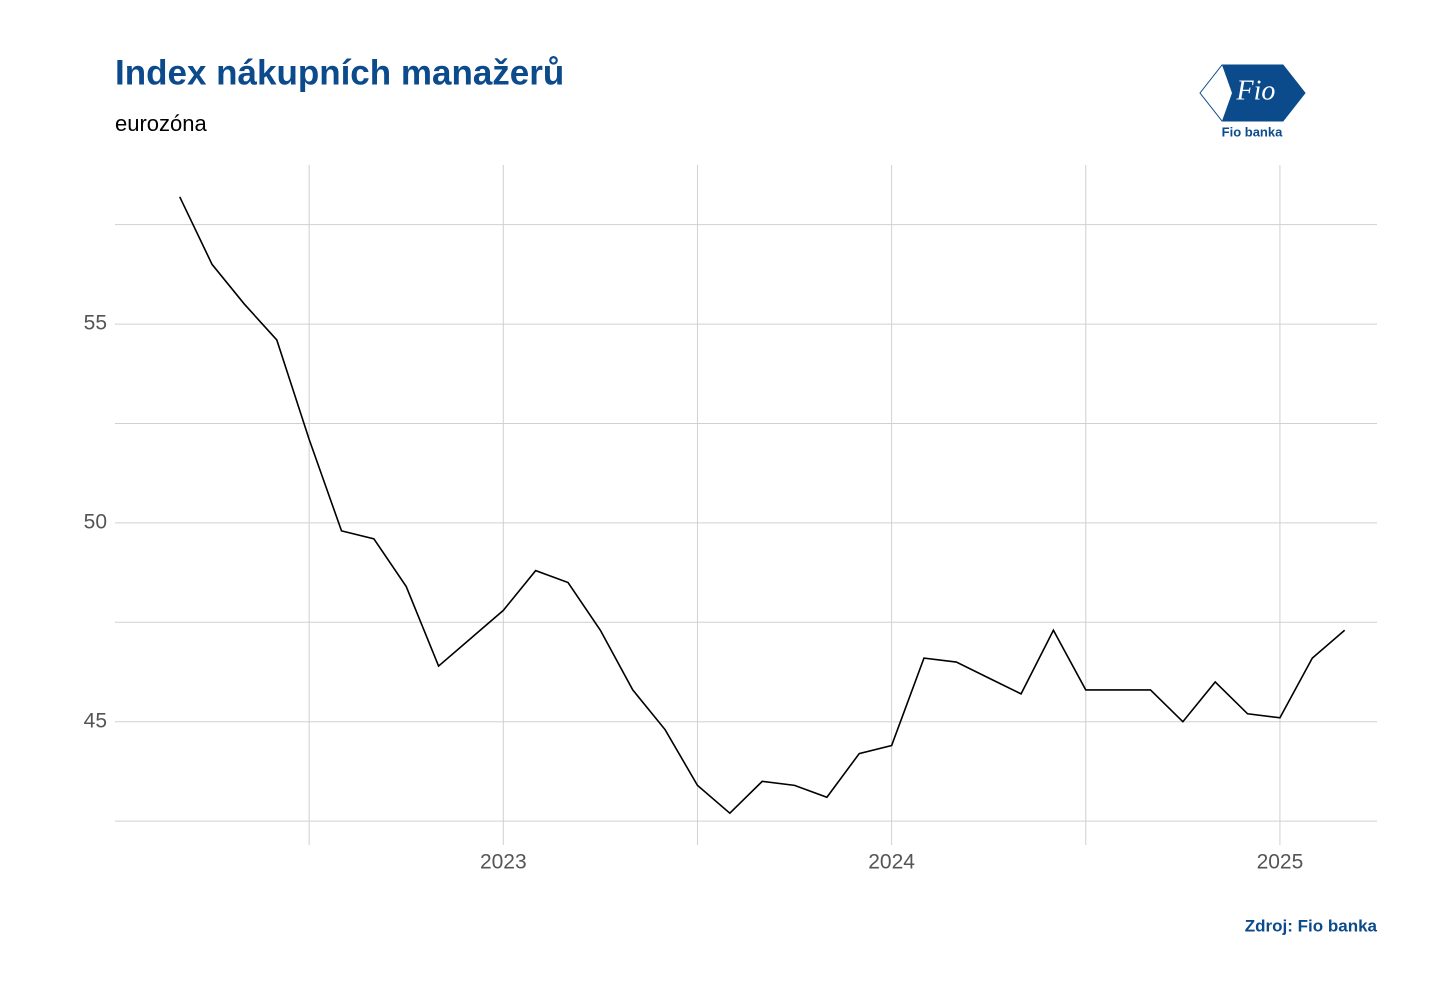 The height and width of the screenshot is (1001, 1437). I want to click on x-tick-label: 2025, so click(1280, 862).